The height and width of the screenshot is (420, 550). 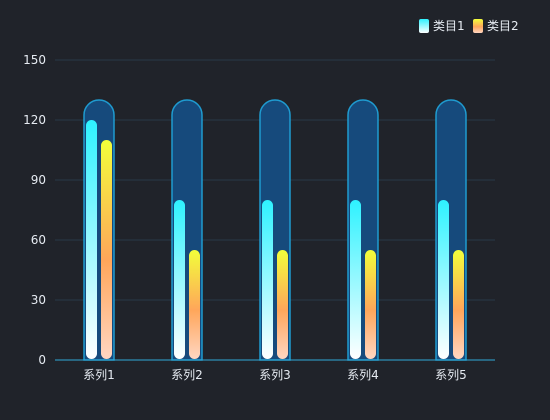 What do you see at coordinates (38, 300) in the screenshot?
I see `y-tick-label: 30` at bounding box center [38, 300].